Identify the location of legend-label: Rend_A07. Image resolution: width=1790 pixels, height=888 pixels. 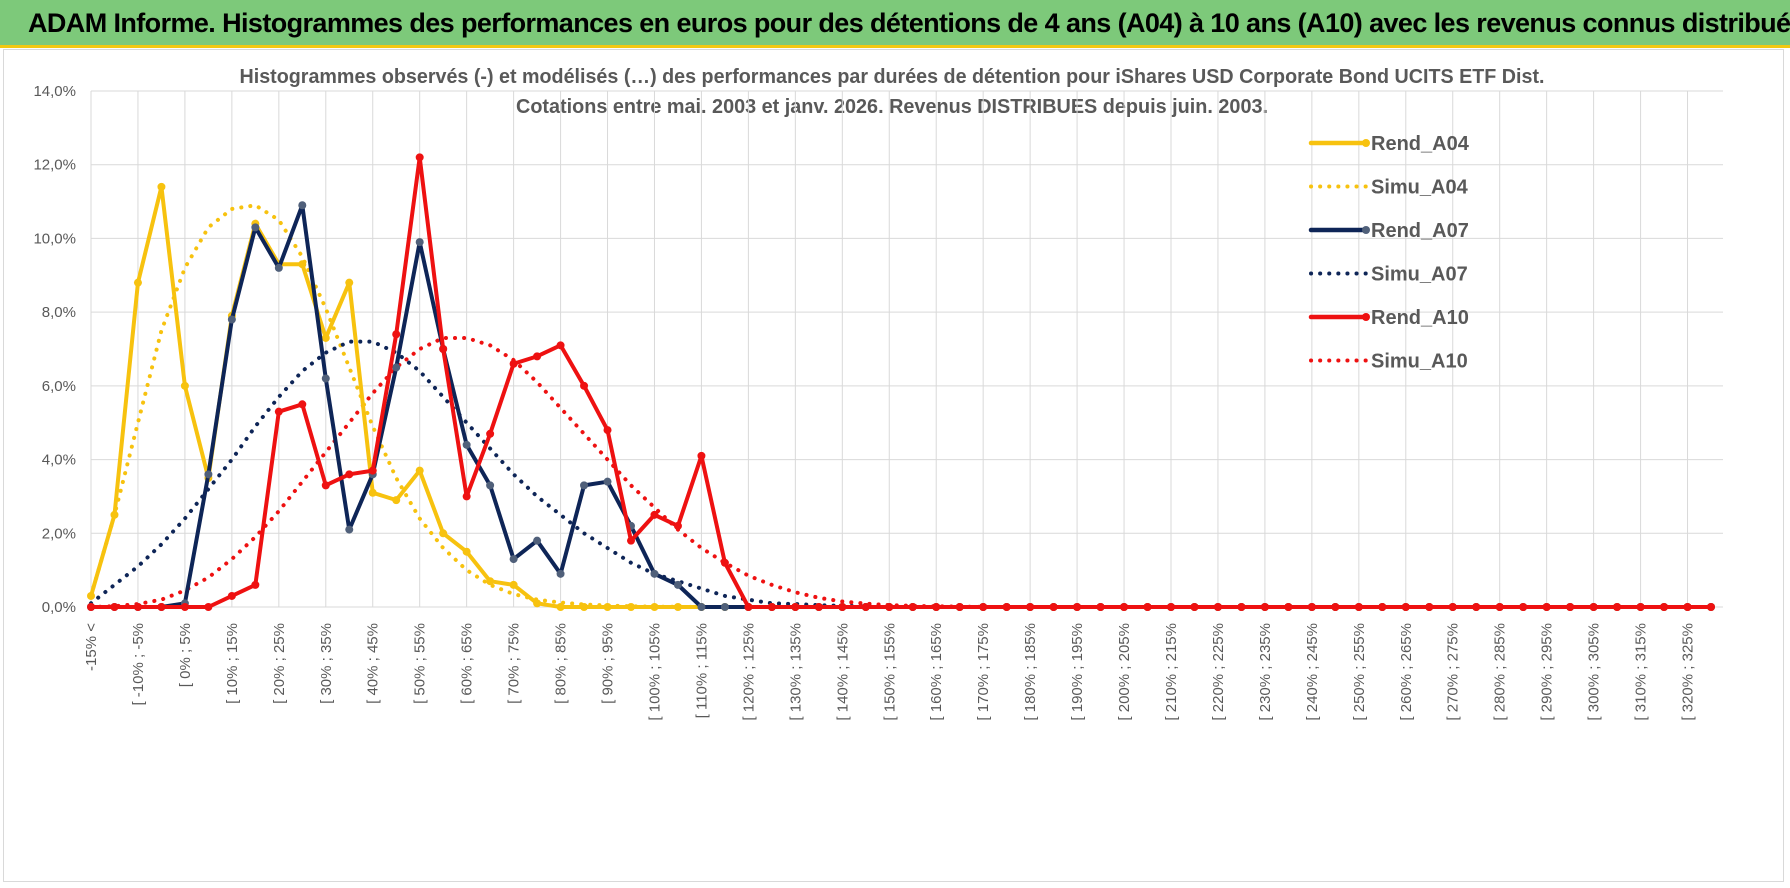
(1420, 231).